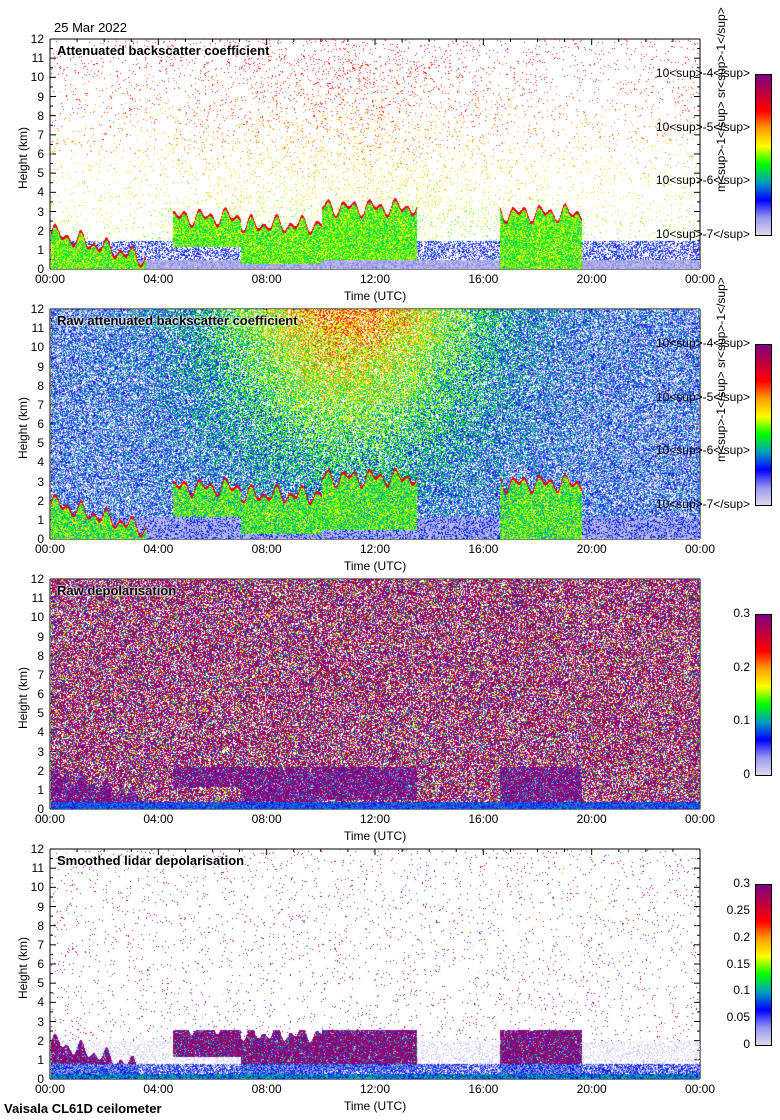 The image size is (780, 1120). I want to click on colorbar-unit-label: m<sup>-1</sup> sr<sup>-1</sup>, so click(721, 99).